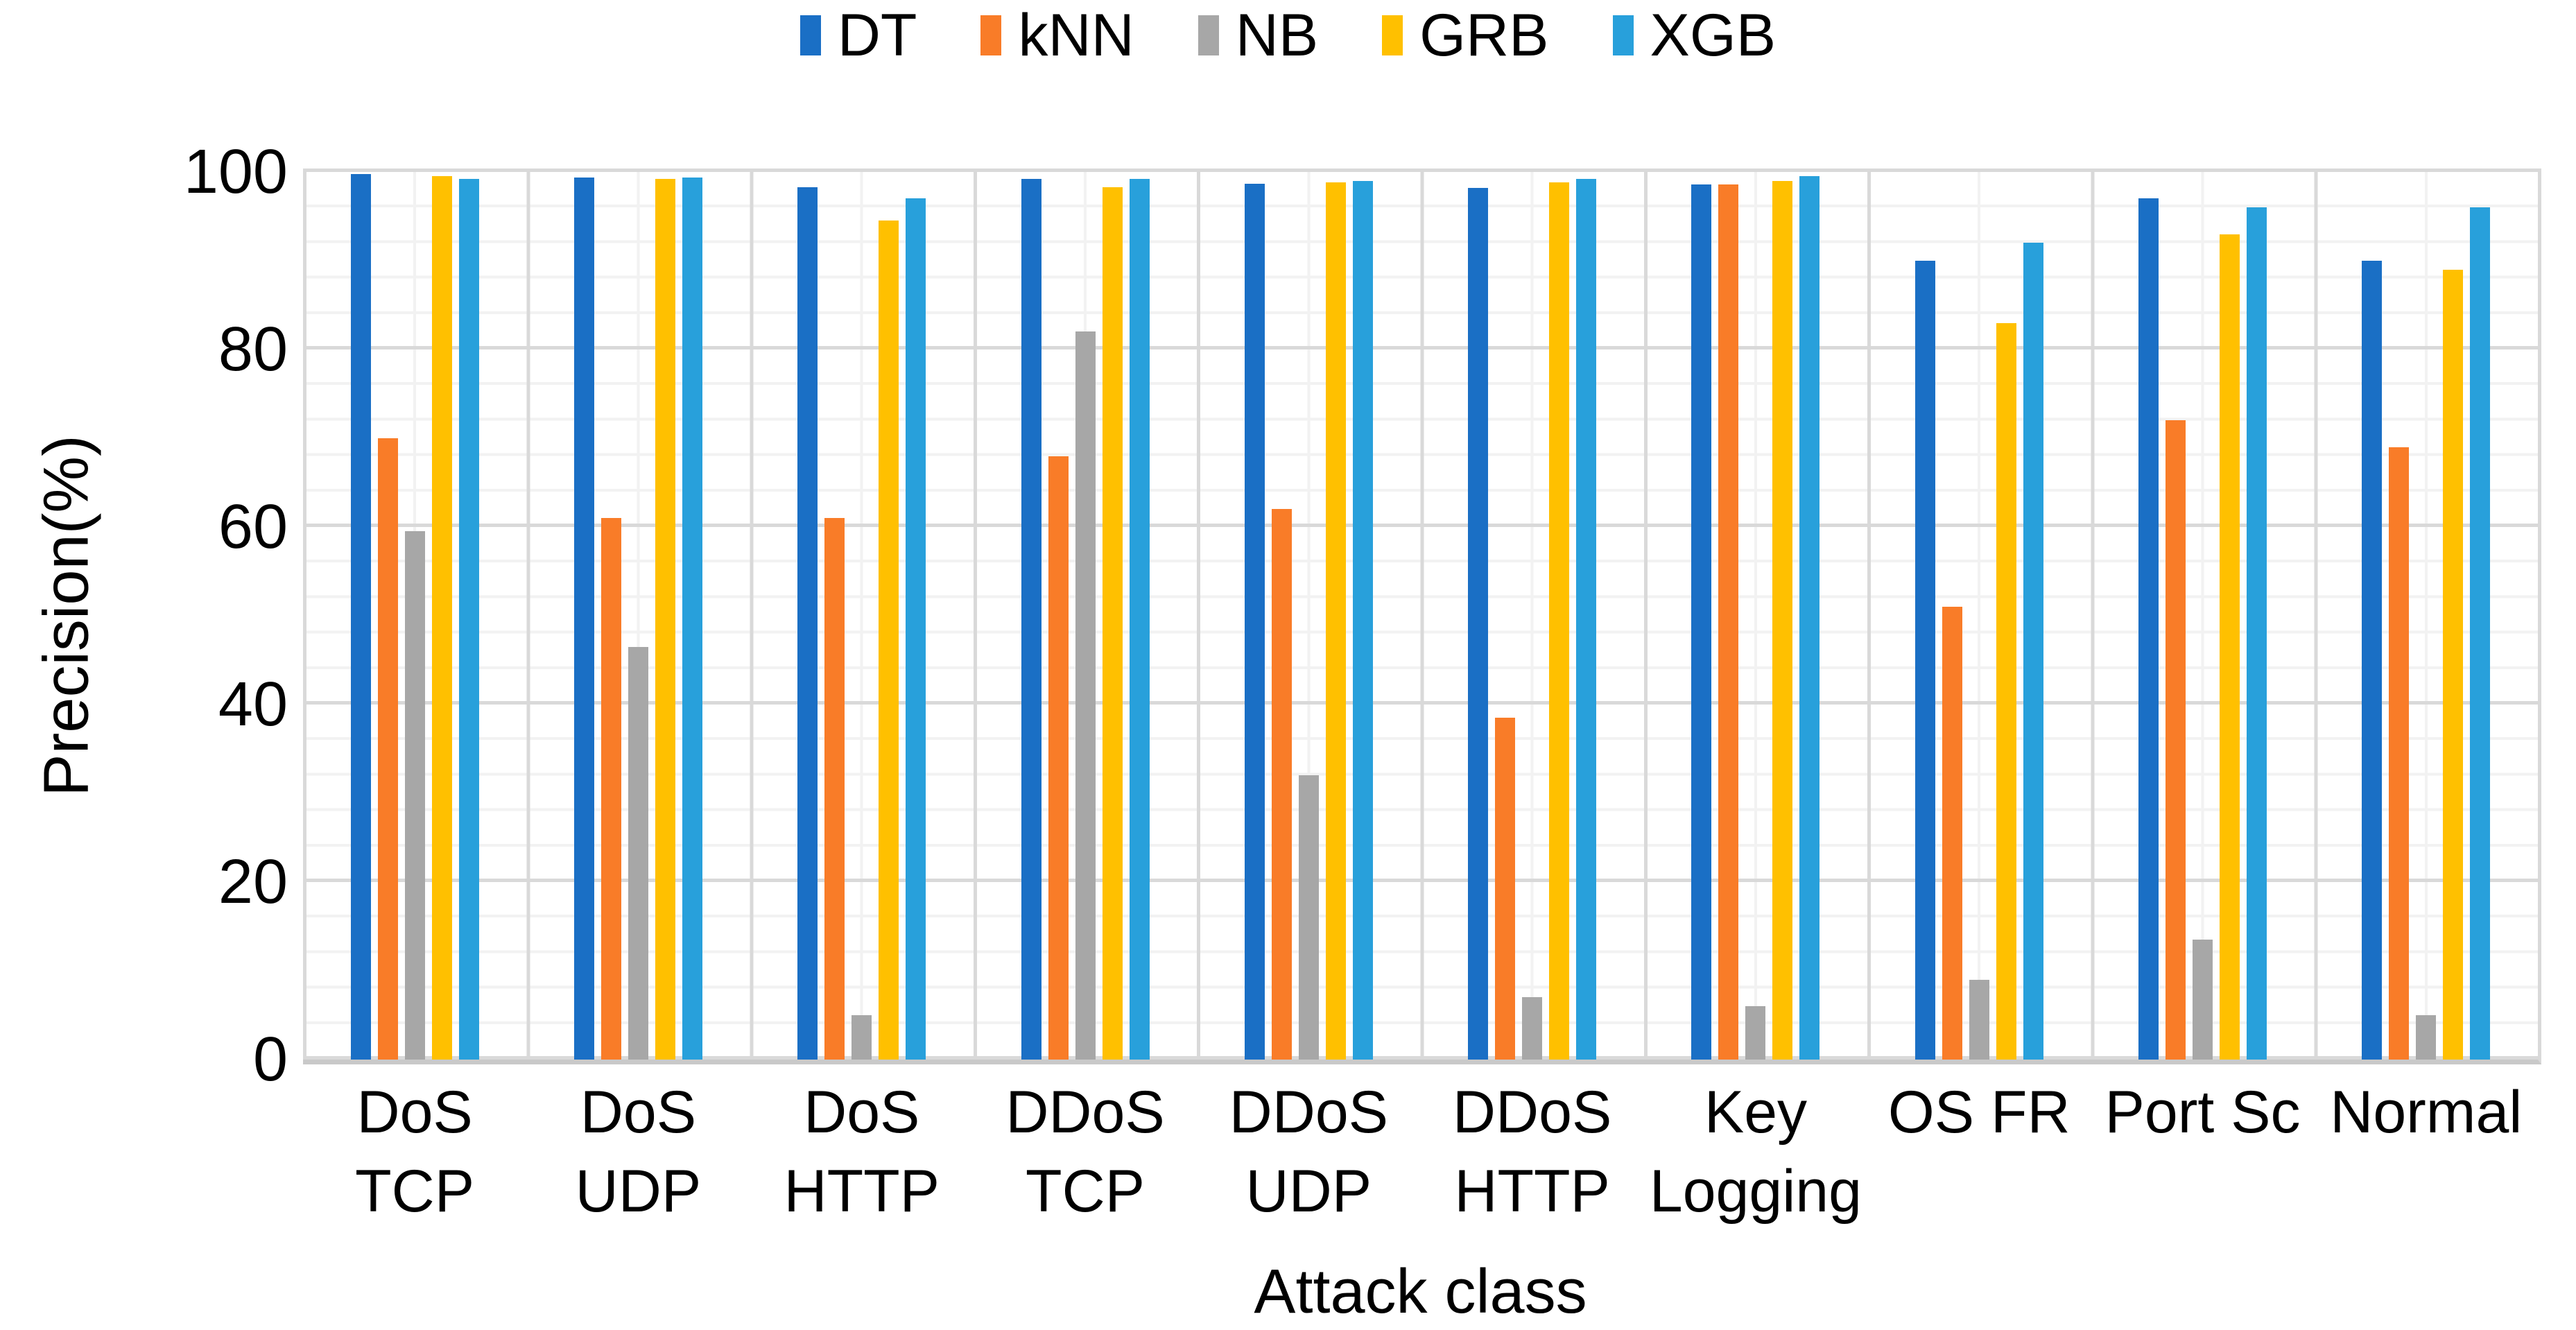  Describe the element at coordinates (1484, 35) in the screenshot. I see `legend-label: GRB` at that location.